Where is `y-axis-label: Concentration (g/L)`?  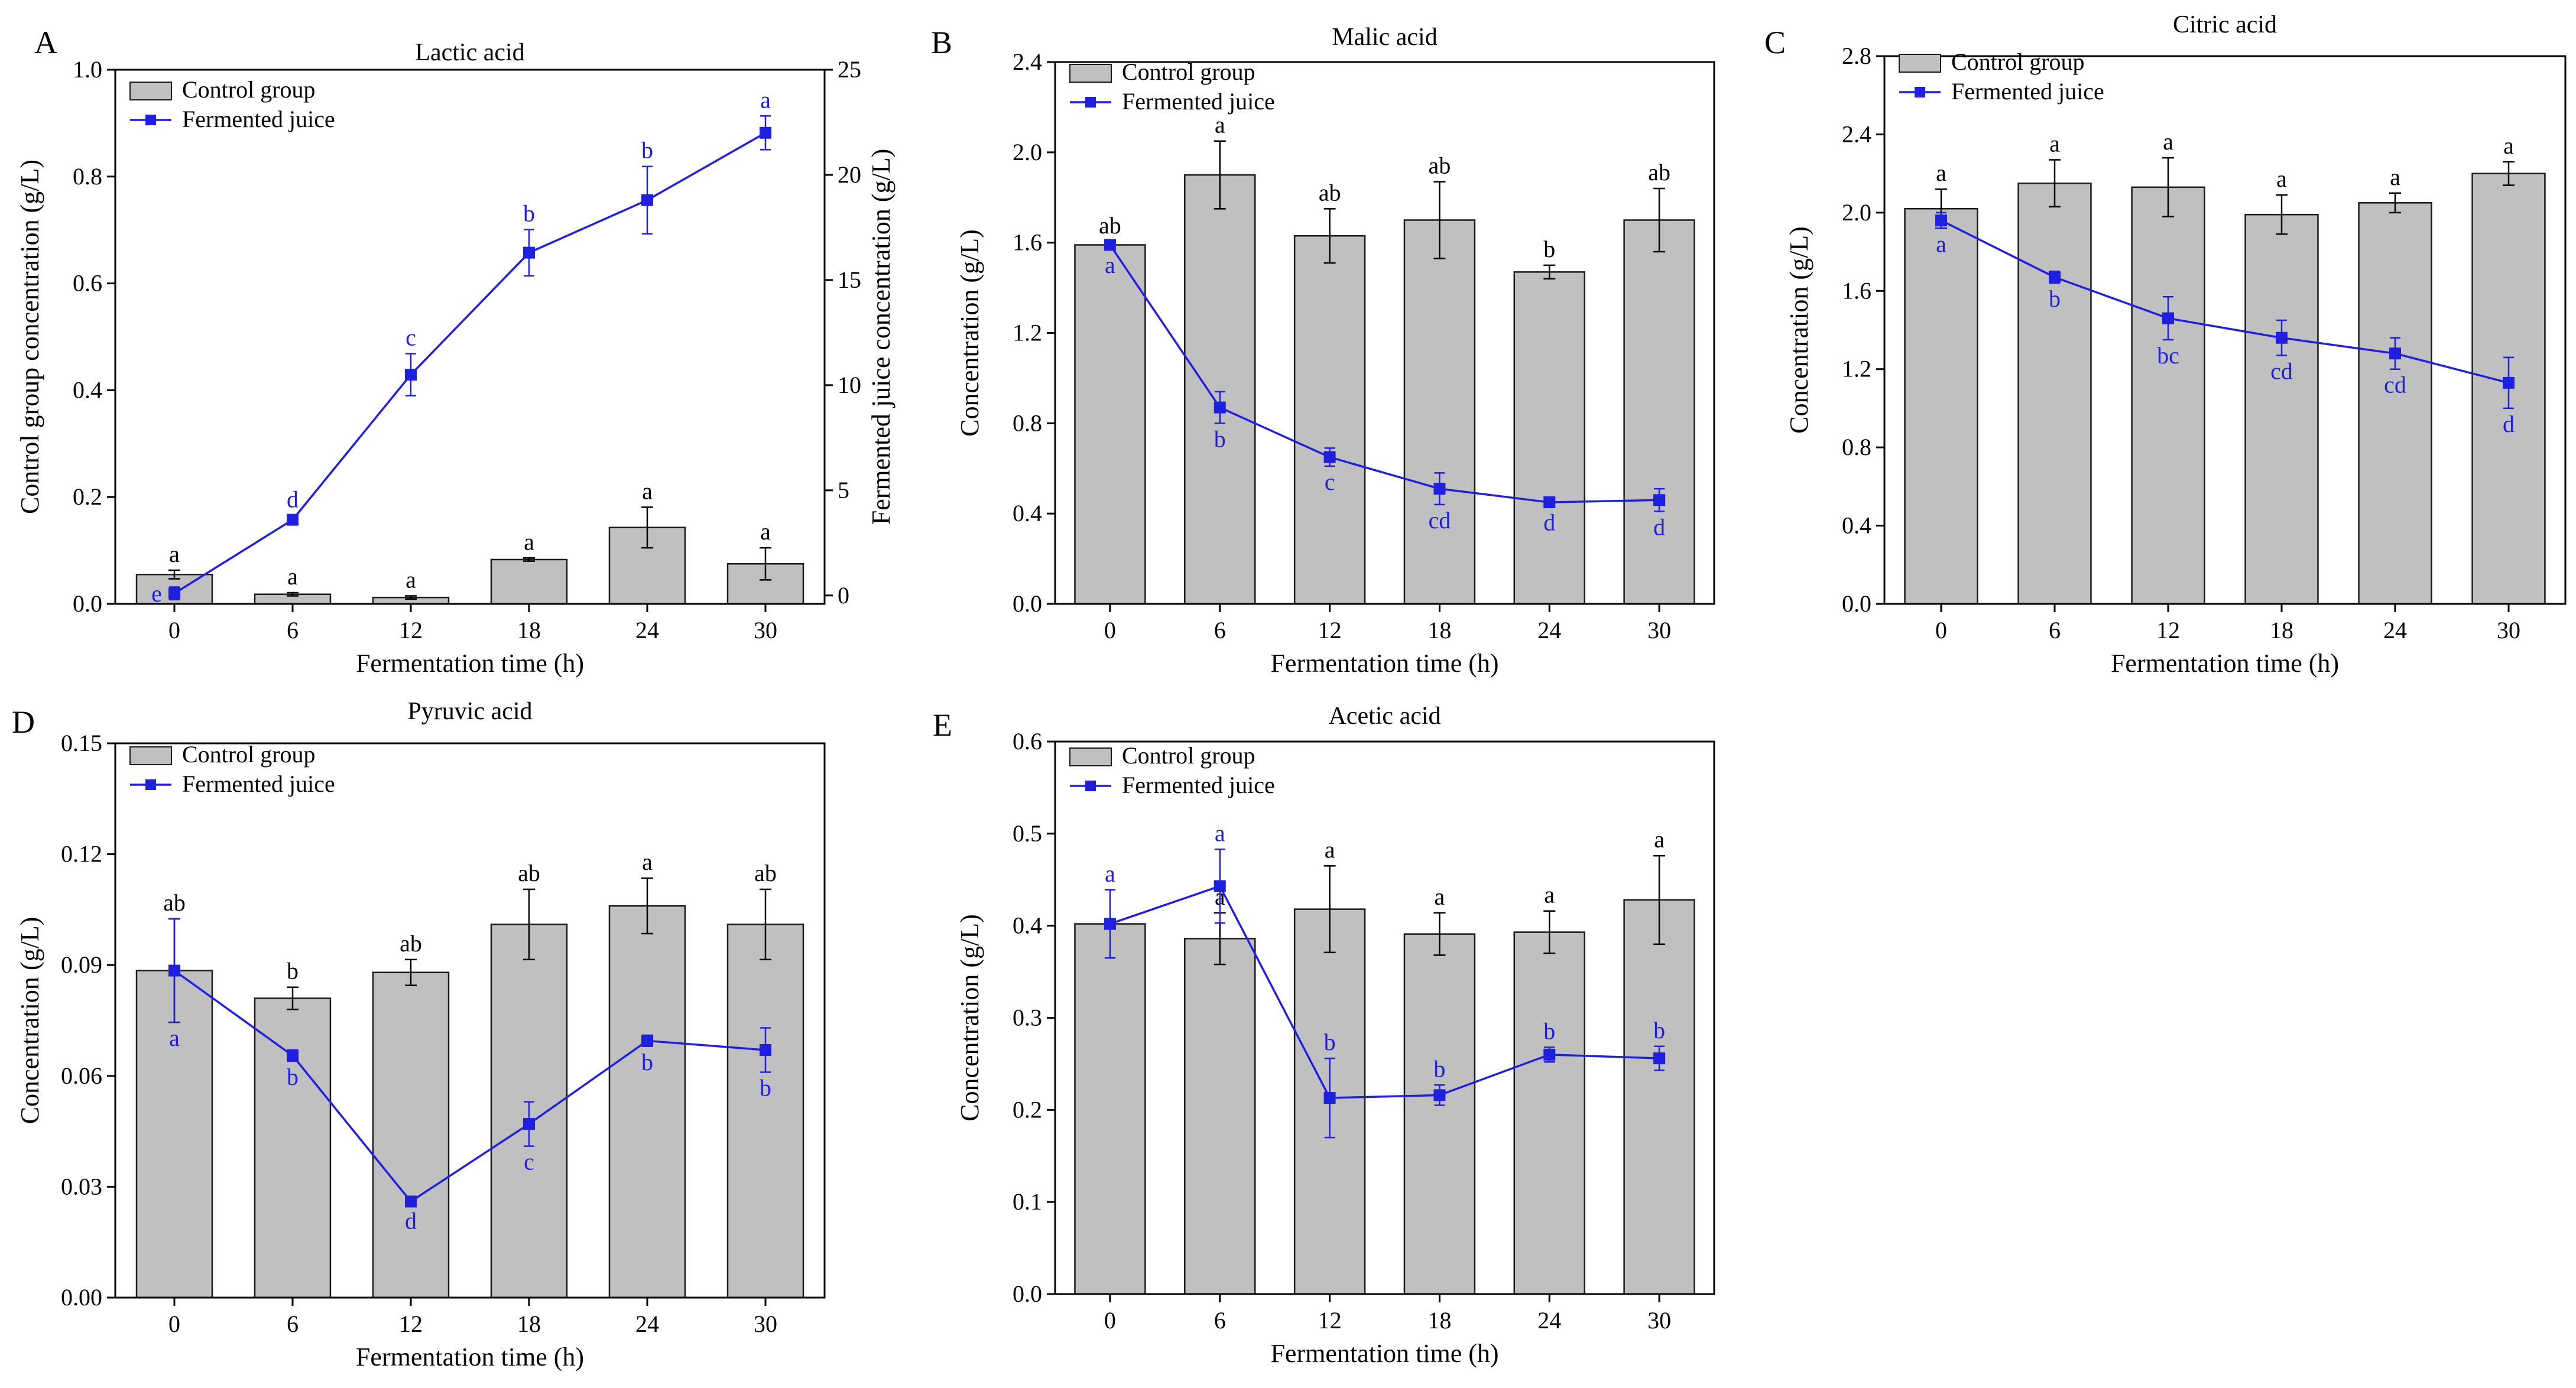 y-axis-label: Concentration (g/L) is located at coordinates (969, 1018).